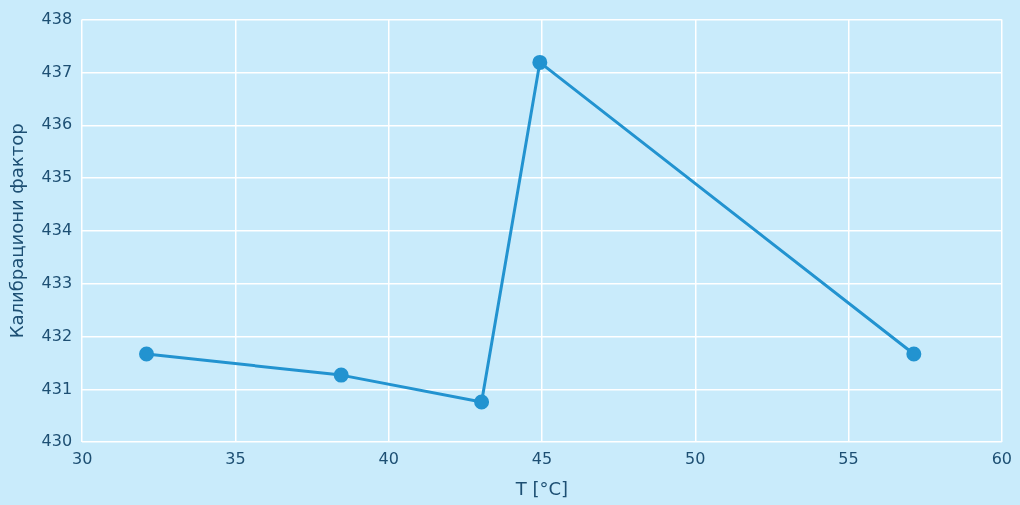 This screenshot has height=505, width=1020. Describe the element at coordinates (1001, 458) in the screenshot. I see `x-tick-label: 60` at that location.